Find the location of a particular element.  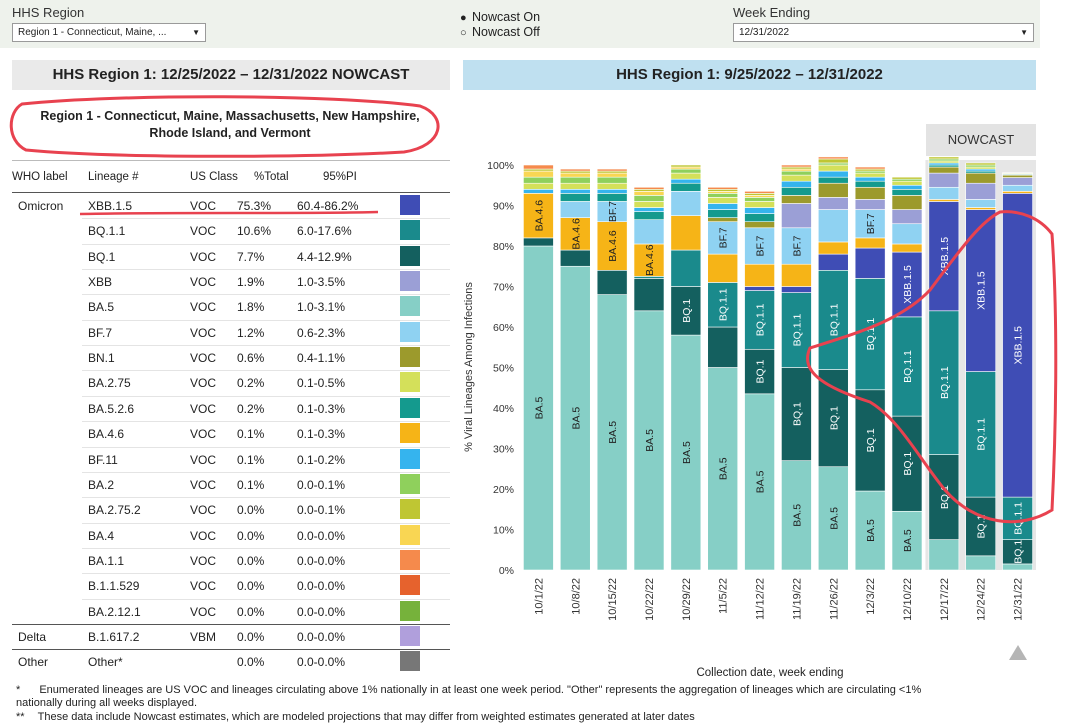

cell-lineage: BA.4 is located at coordinates (101, 535).